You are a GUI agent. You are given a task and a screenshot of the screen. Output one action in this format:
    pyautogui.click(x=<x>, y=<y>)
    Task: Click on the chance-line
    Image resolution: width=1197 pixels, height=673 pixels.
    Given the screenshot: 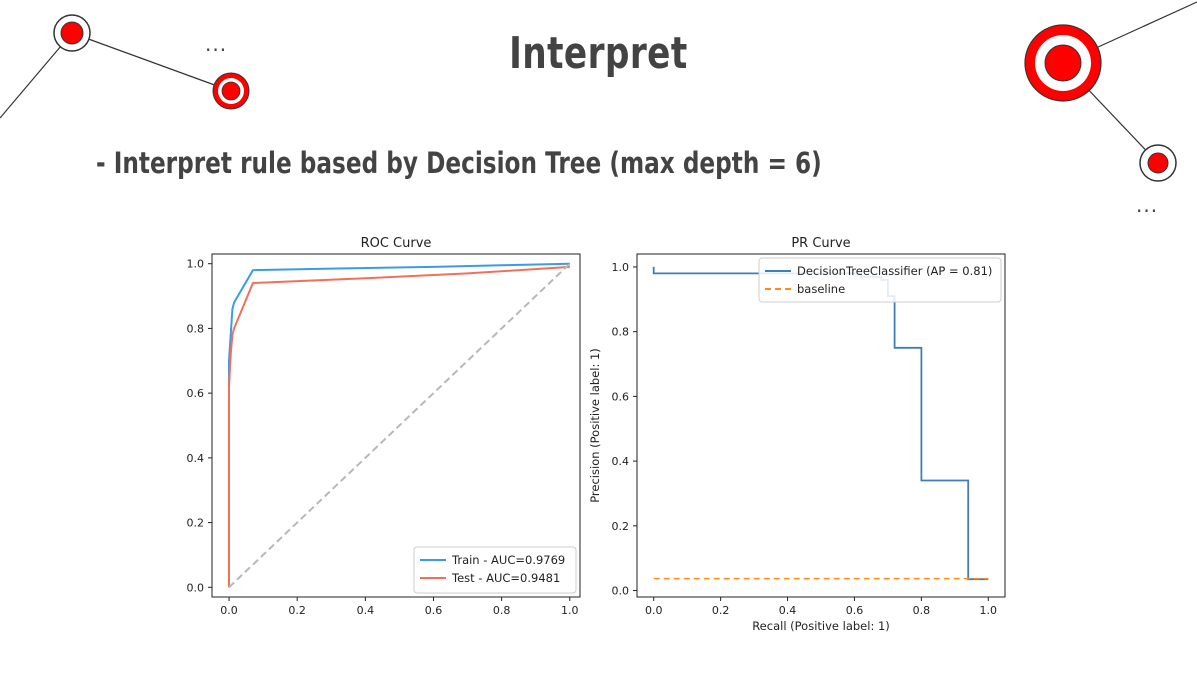 What is the action you would take?
    pyautogui.click(x=399, y=425)
    